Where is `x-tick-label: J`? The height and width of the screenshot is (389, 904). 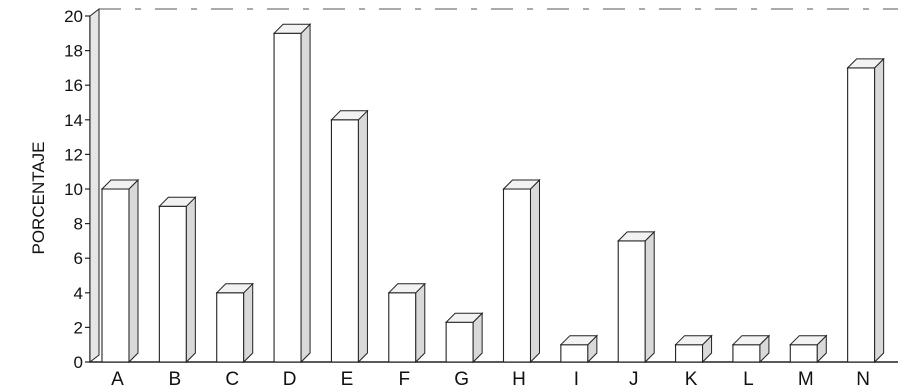 x-tick-label: J is located at coordinates (634, 379).